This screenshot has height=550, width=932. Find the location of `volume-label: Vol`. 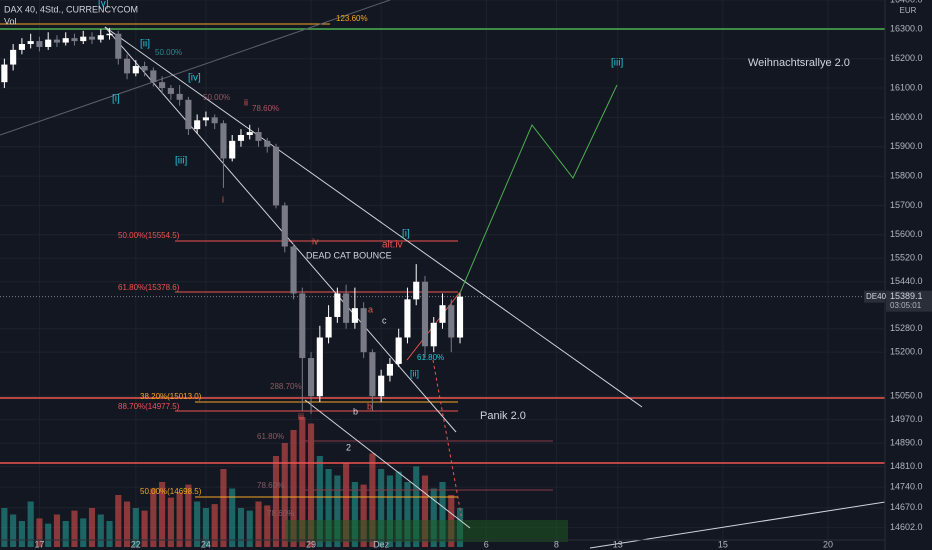

volume-label: Vol is located at coordinates (10, 21).